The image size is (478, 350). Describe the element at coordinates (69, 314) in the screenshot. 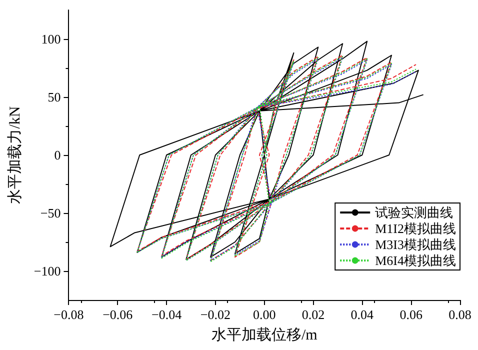

I see `x-tick-label: −0.08` at that location.